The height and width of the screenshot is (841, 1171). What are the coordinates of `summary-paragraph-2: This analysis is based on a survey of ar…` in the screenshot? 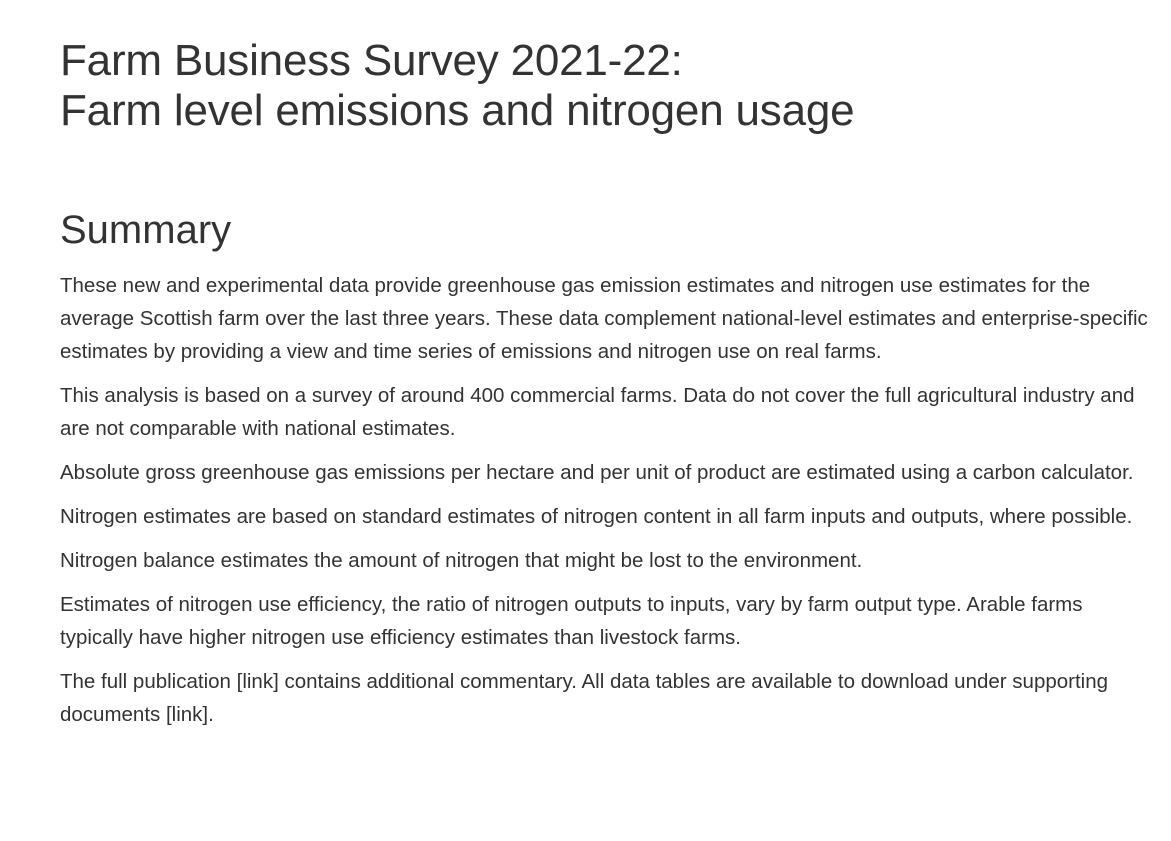 It's located at (597, 412).